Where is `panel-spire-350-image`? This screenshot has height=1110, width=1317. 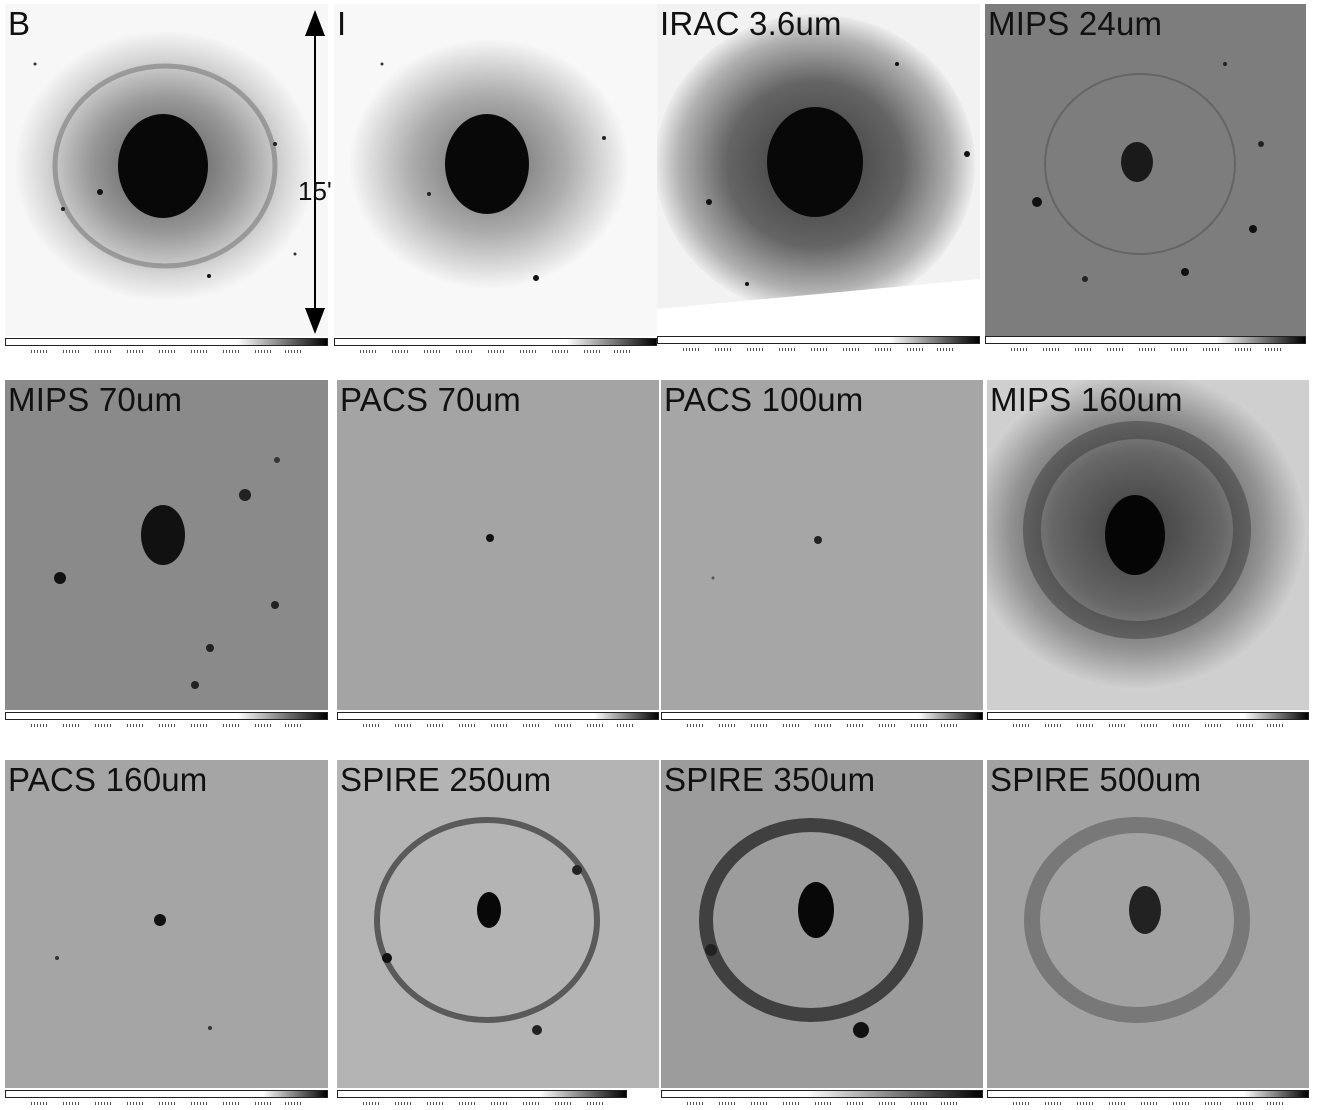 panel-spire-350-image is located at coordinates (822, 924).